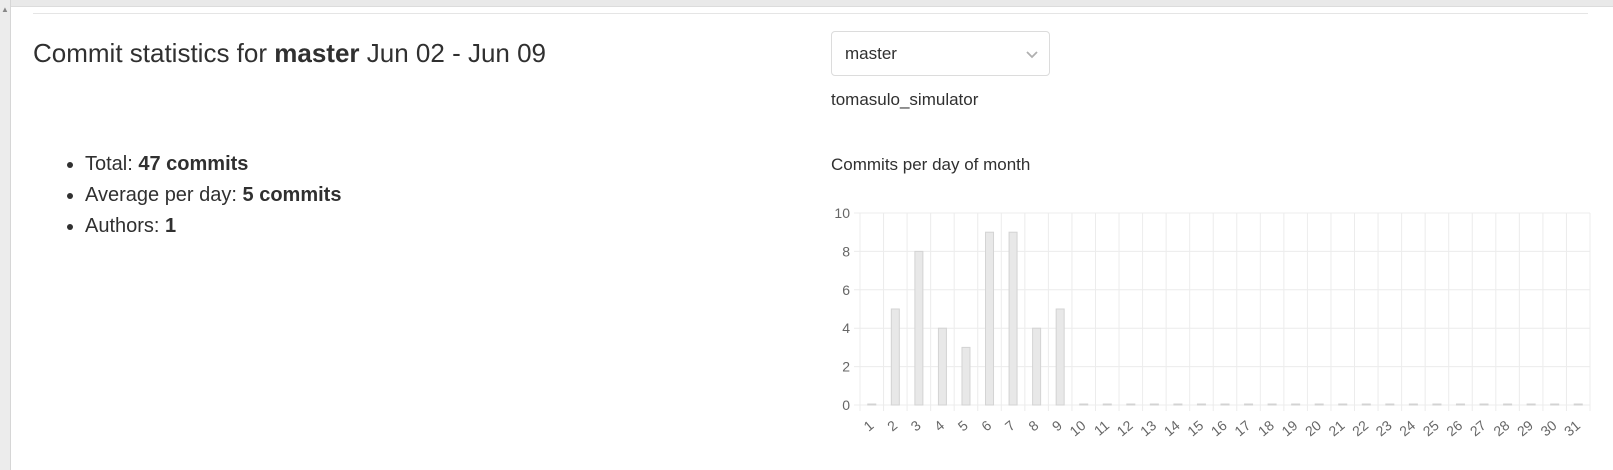  I want to click on y-tick-label: 8, so click(846, 251).